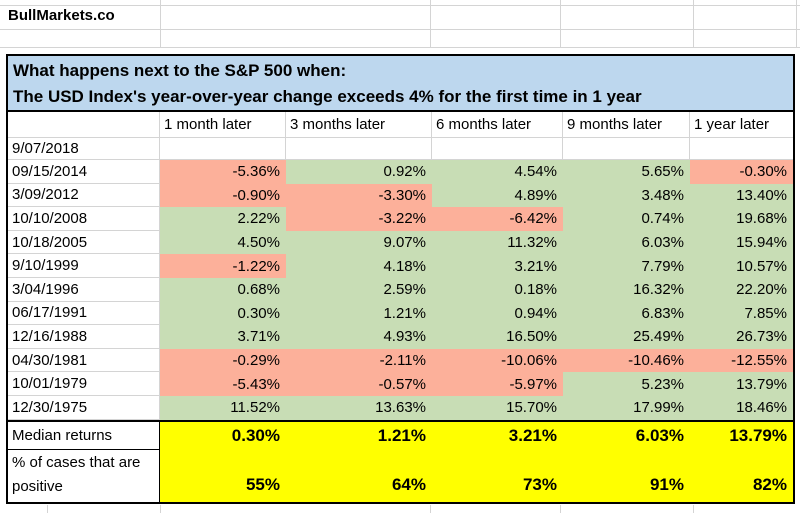  I want to click on value-cell: 6.03%, so click(626, 242).